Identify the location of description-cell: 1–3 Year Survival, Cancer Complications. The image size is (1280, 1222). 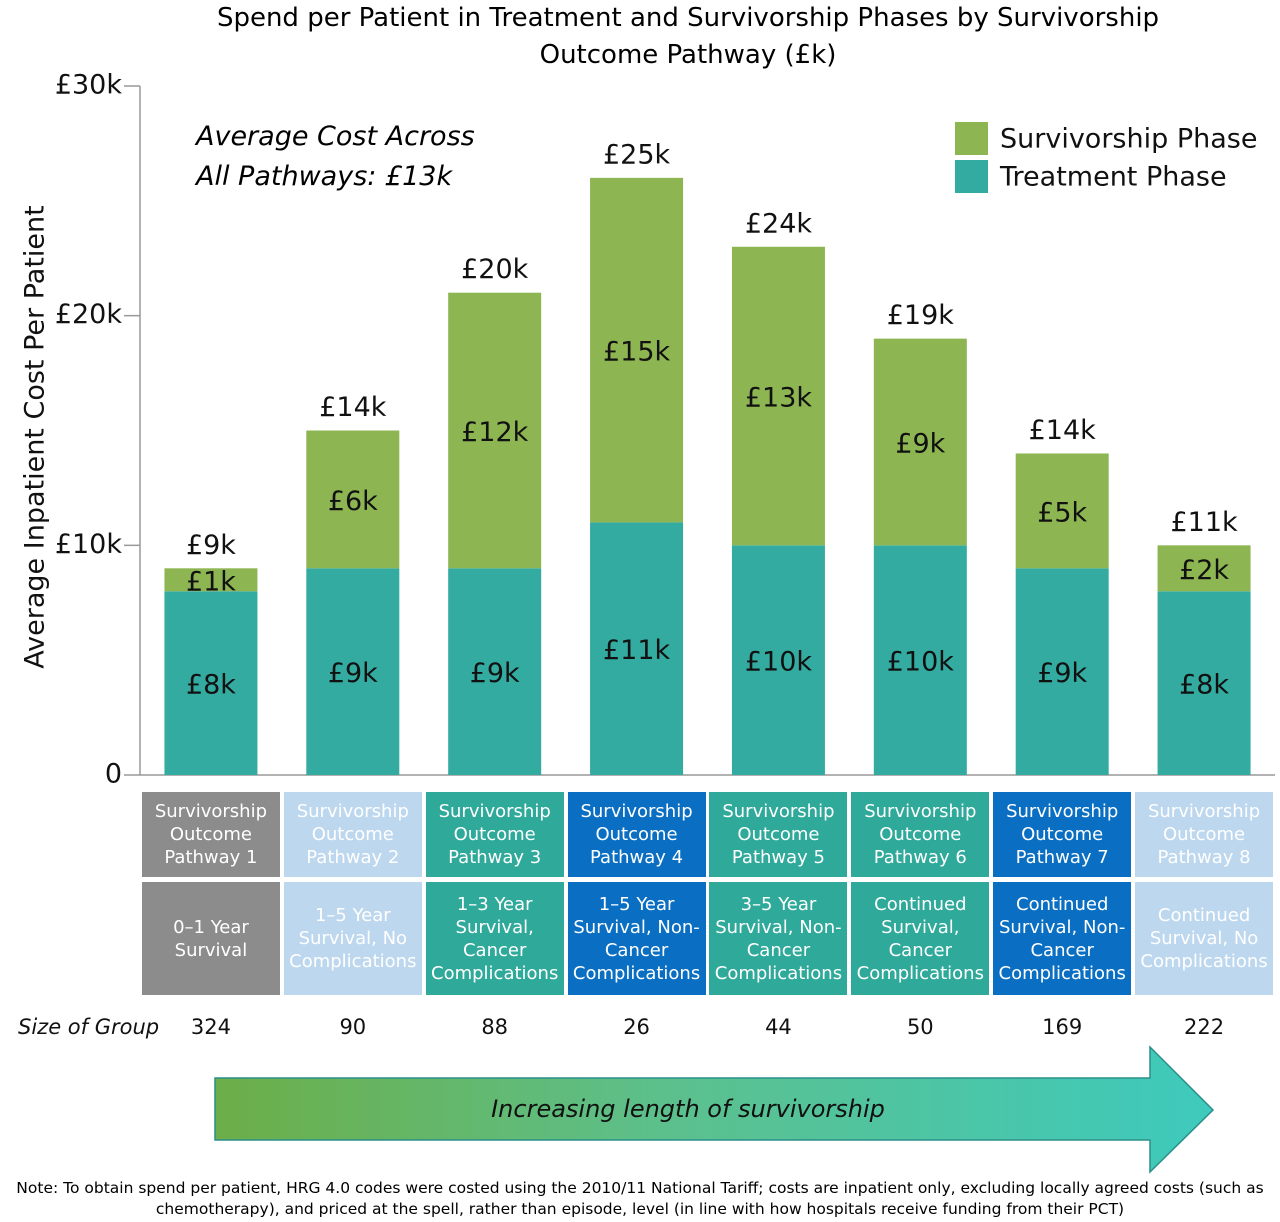
(494, 938).